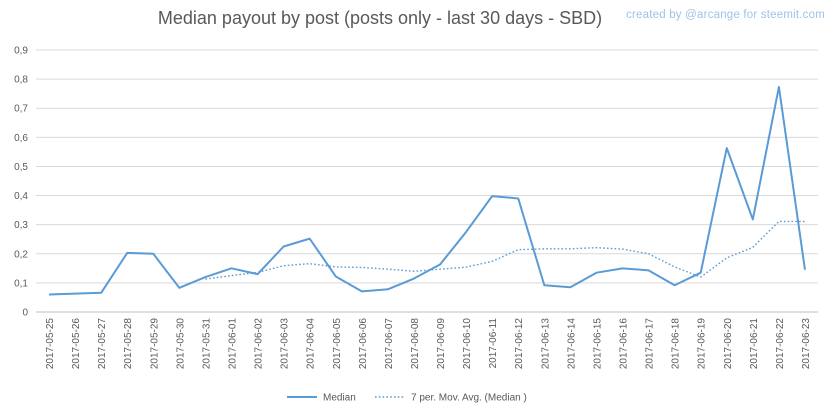 The image size is (833, 416). What do you see at coordinates (337, 344) in the screenshot?
I see `x-tick-label: 2017-06-05` at bounding box center [337, 344].